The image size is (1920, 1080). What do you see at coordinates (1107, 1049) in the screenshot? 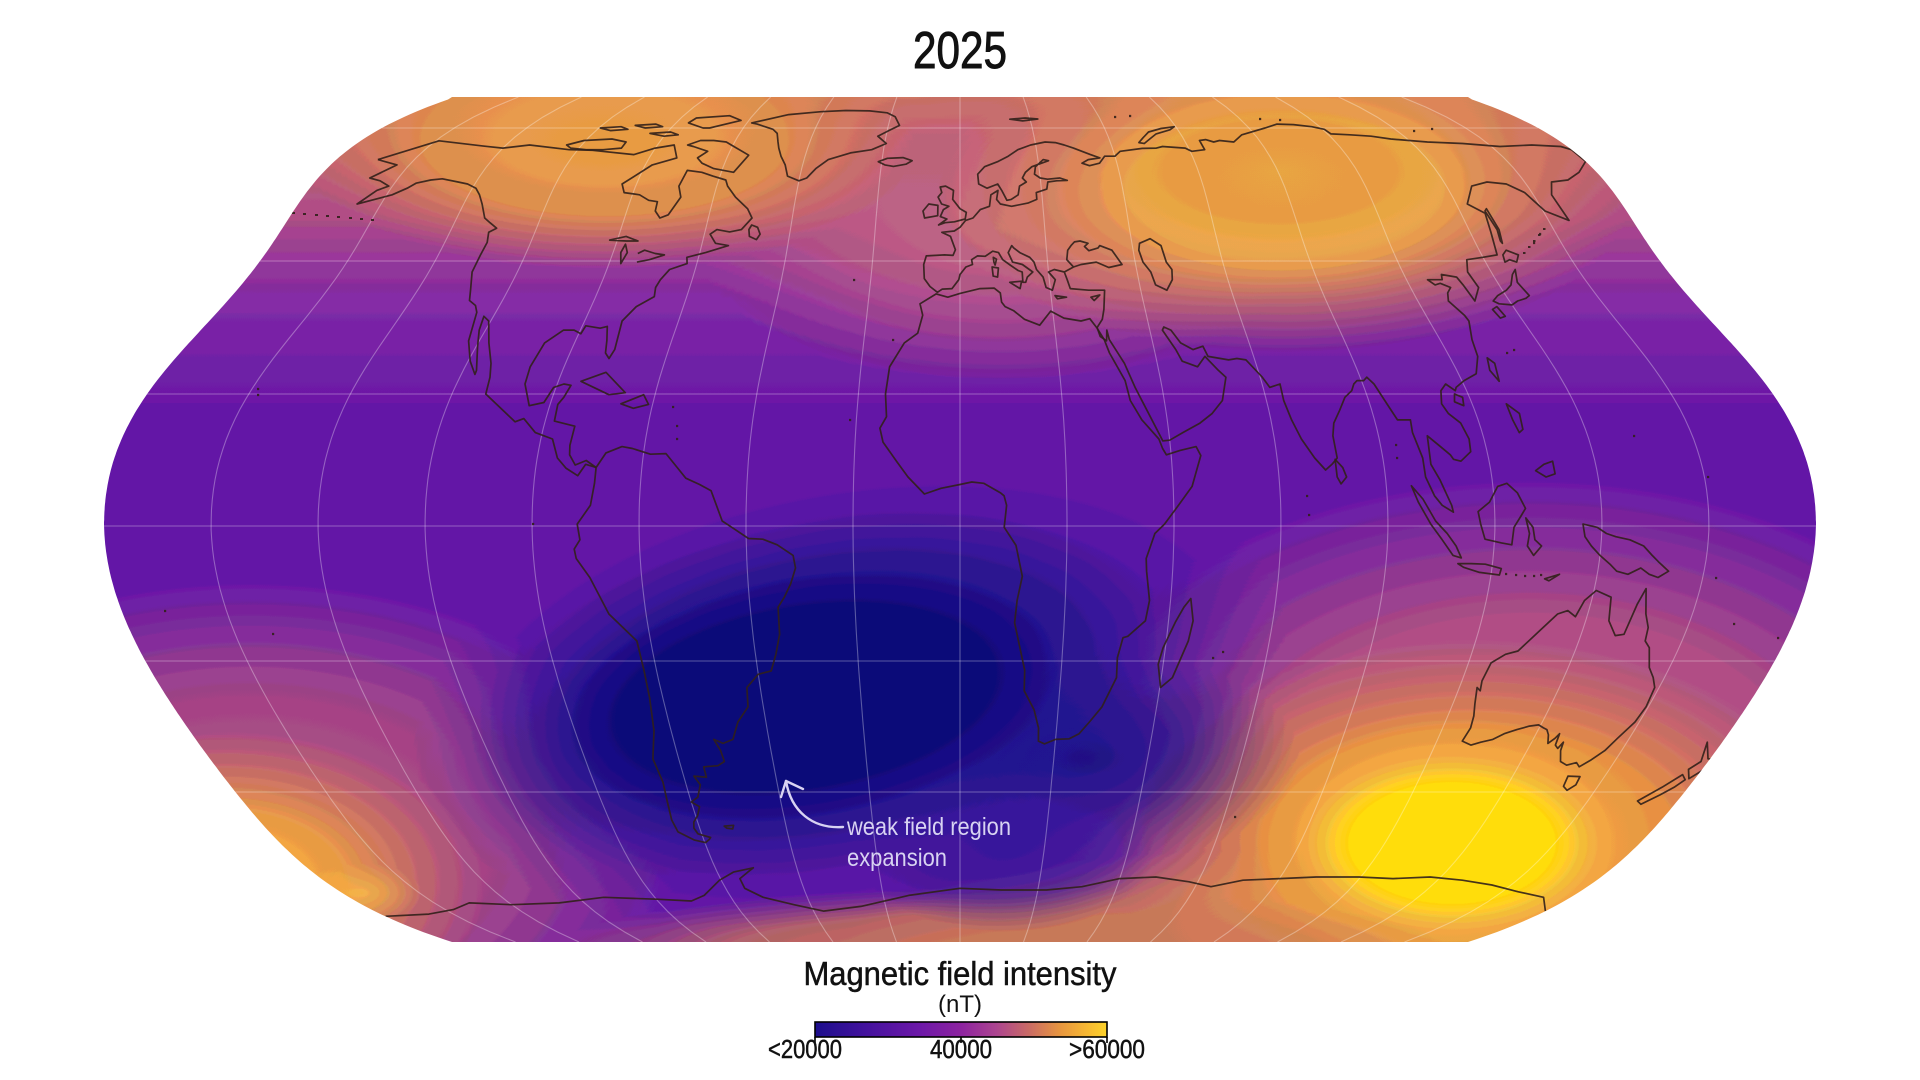
I see `svg-text: >60000` at bounding box center [1107, 1049].